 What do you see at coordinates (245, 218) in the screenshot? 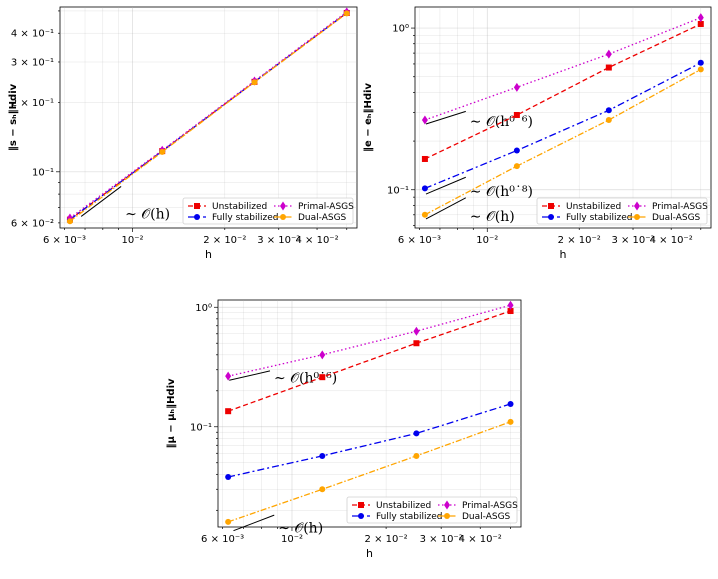
I see `legend-entry: Fully stabilized` at bounding box center [245, 218].